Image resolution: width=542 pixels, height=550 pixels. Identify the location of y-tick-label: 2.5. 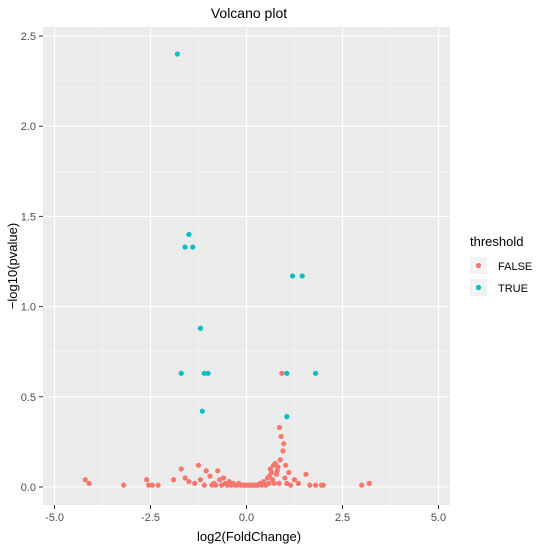
(28, 37).